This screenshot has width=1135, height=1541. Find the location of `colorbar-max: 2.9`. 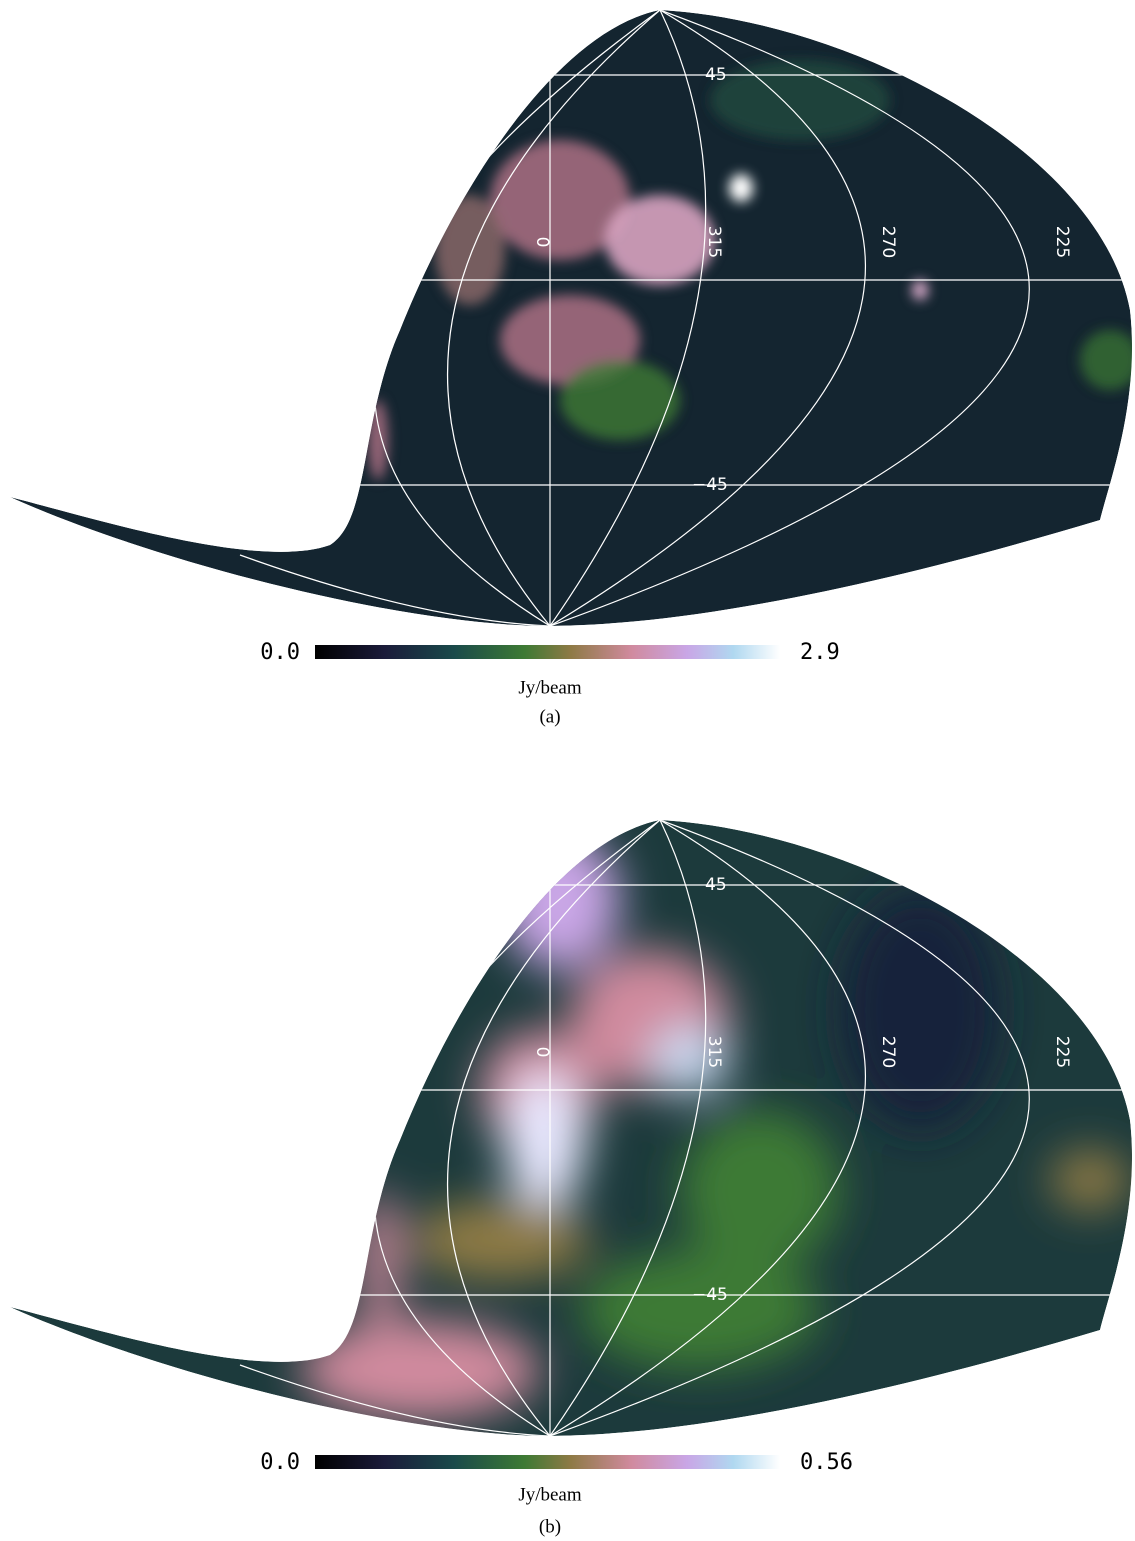

colorbar-max: 2.9 is located at coordinates (820, 652).